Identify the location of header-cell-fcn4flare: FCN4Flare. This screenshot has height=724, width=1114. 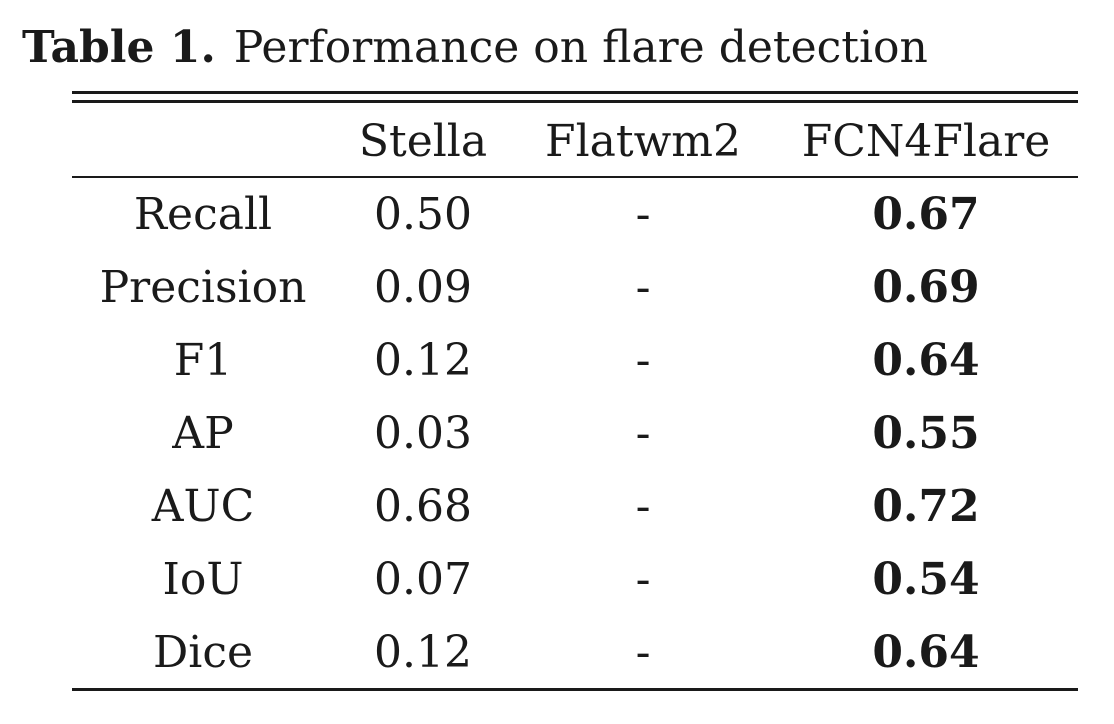
(926, 141).